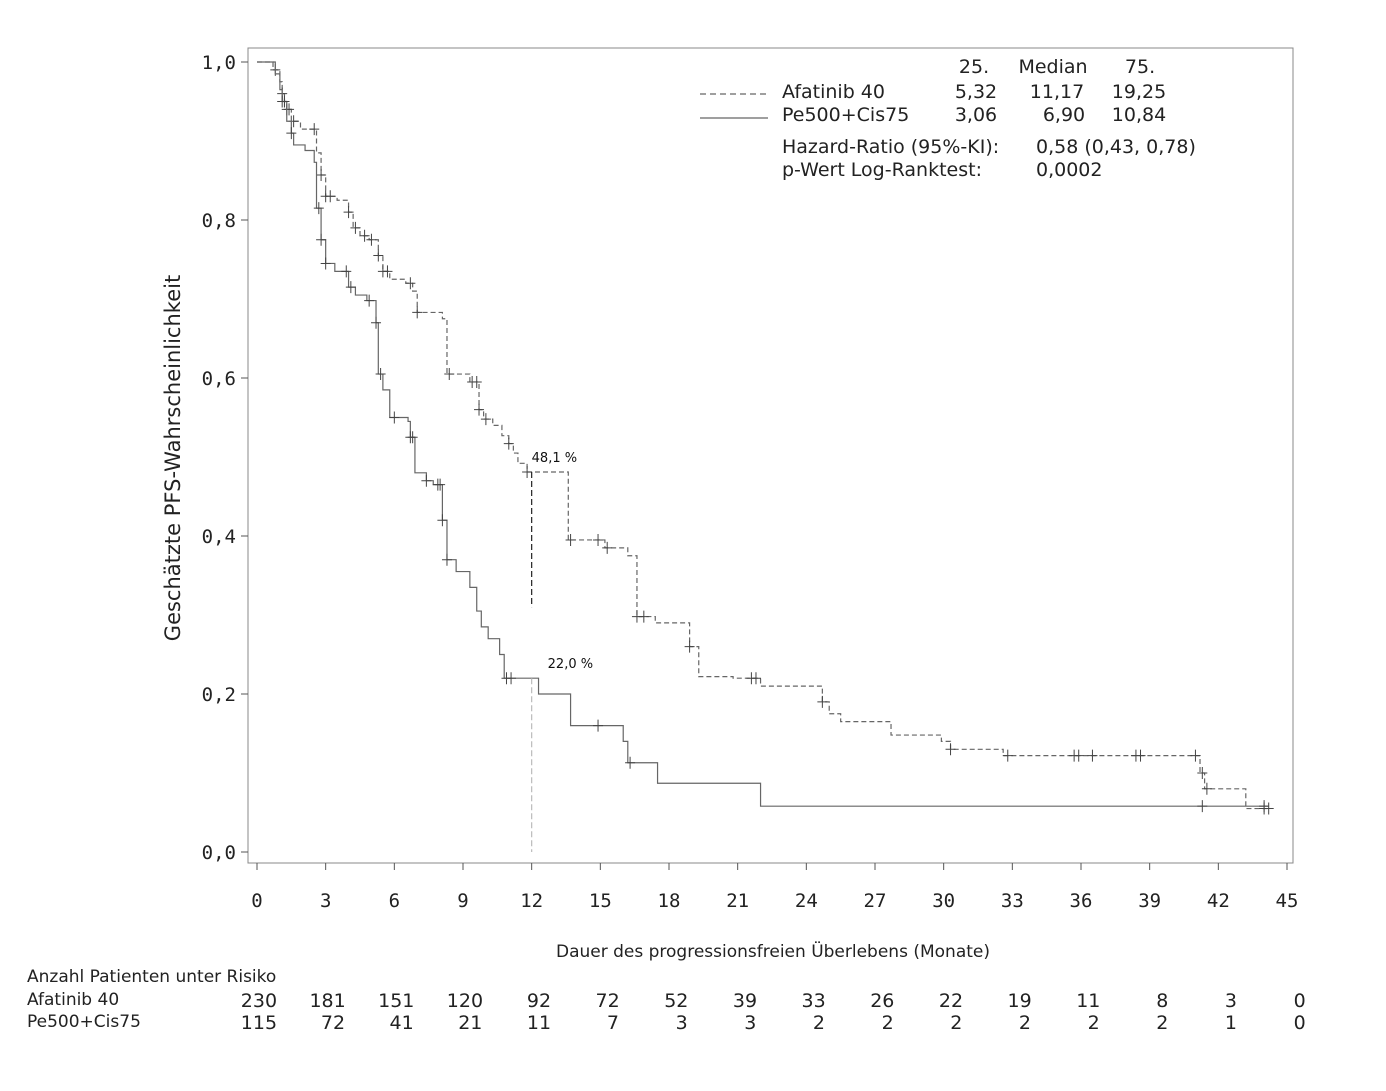 This screenshot has height=1091, width=1386. What do you see at coordinates (327, 1001) in the screenshot?
I see `risk-value: 181` at bounding box center [327, 1001].